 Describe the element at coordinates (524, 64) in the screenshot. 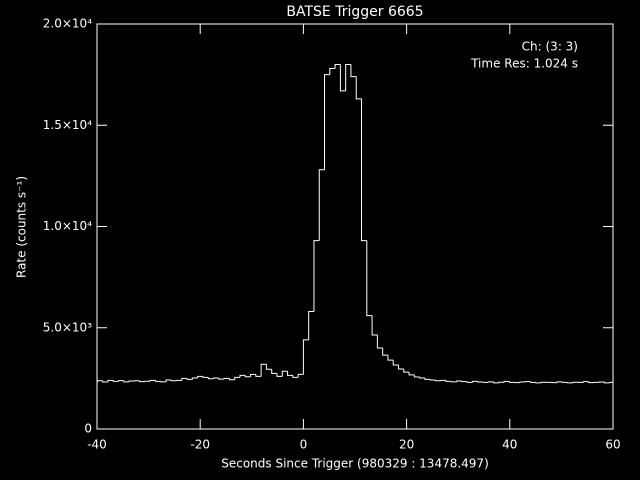

I see `annotation: Time Res: 1.024 s` at that location.